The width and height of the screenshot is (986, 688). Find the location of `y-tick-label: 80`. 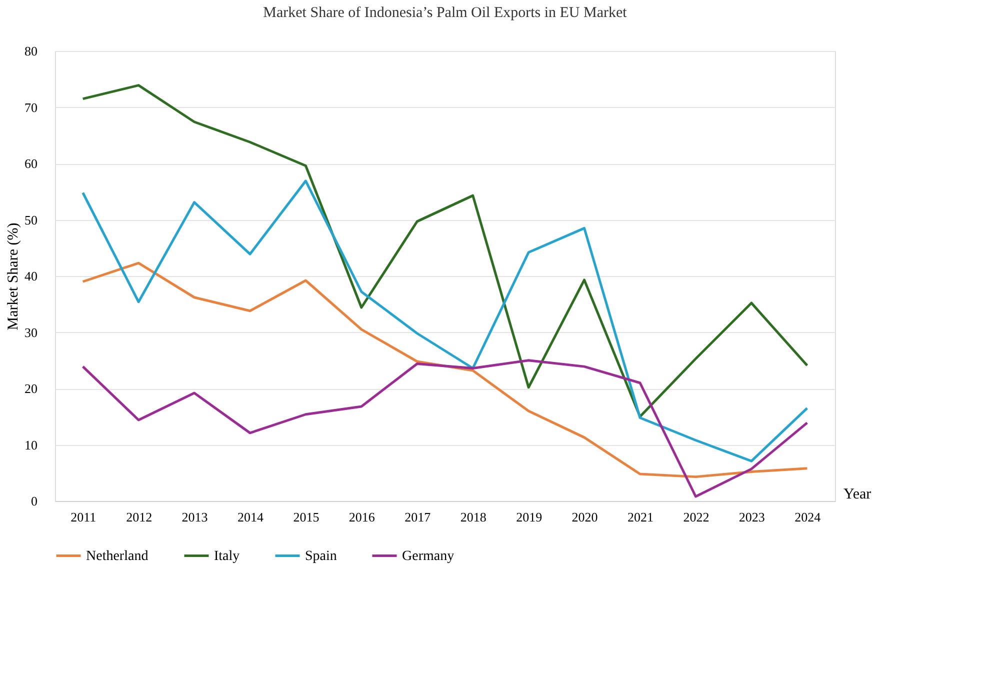

y-tick-label: 80 is located at coordinates (31, 51).